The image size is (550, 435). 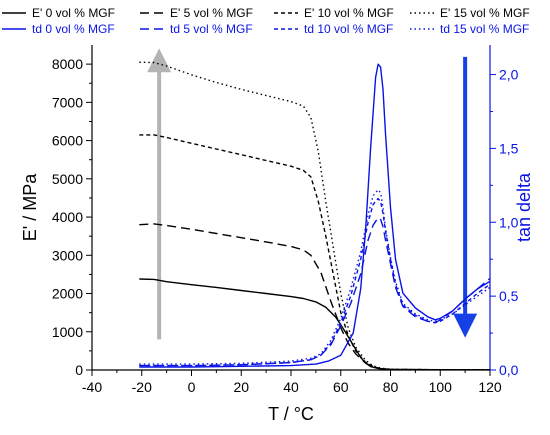 What do you see at coordinates (30, 207) in the screenshot?
I see `y-axis-title: E' / MPa` at bounding box center [30, 207].